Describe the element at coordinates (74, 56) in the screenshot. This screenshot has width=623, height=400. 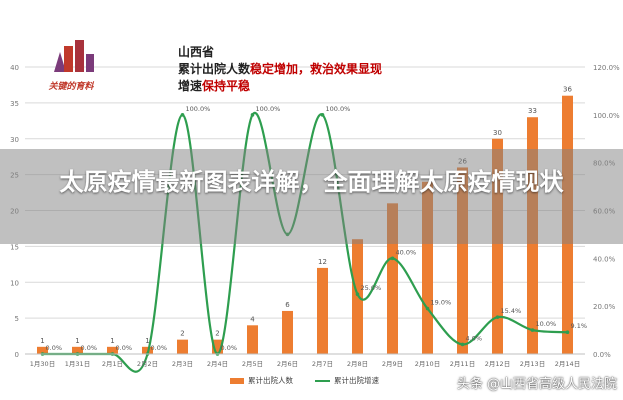
I see `logo-bars-icon` at that location.